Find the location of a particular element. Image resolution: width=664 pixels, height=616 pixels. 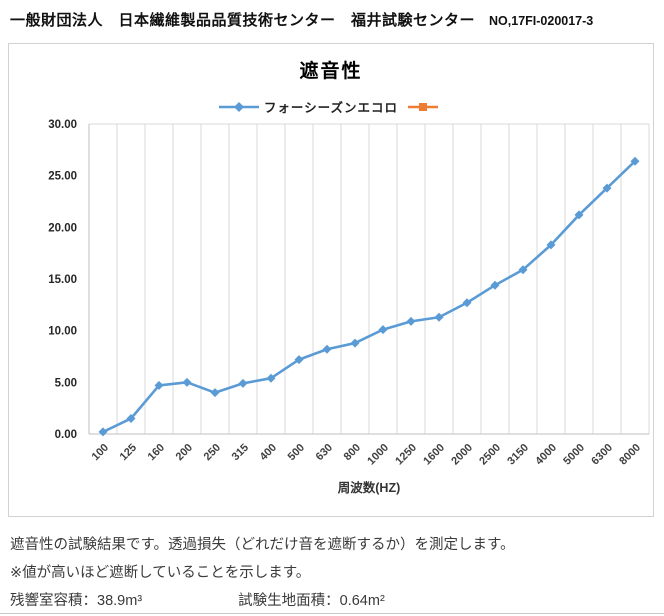

line-square-marker-icon is located at coordinates (423, 106).